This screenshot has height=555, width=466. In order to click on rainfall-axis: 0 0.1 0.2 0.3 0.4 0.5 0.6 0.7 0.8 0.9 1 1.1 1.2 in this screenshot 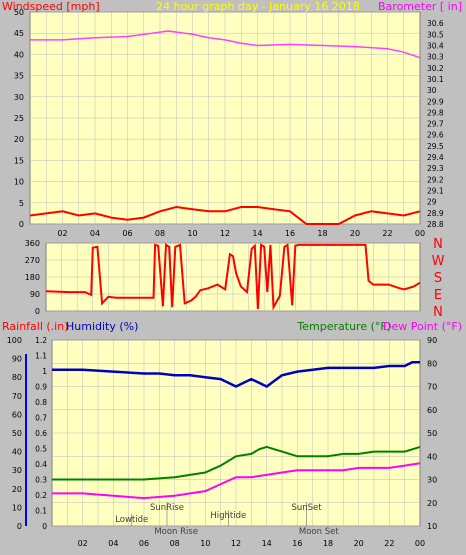, I will do `click(41, 433)`.